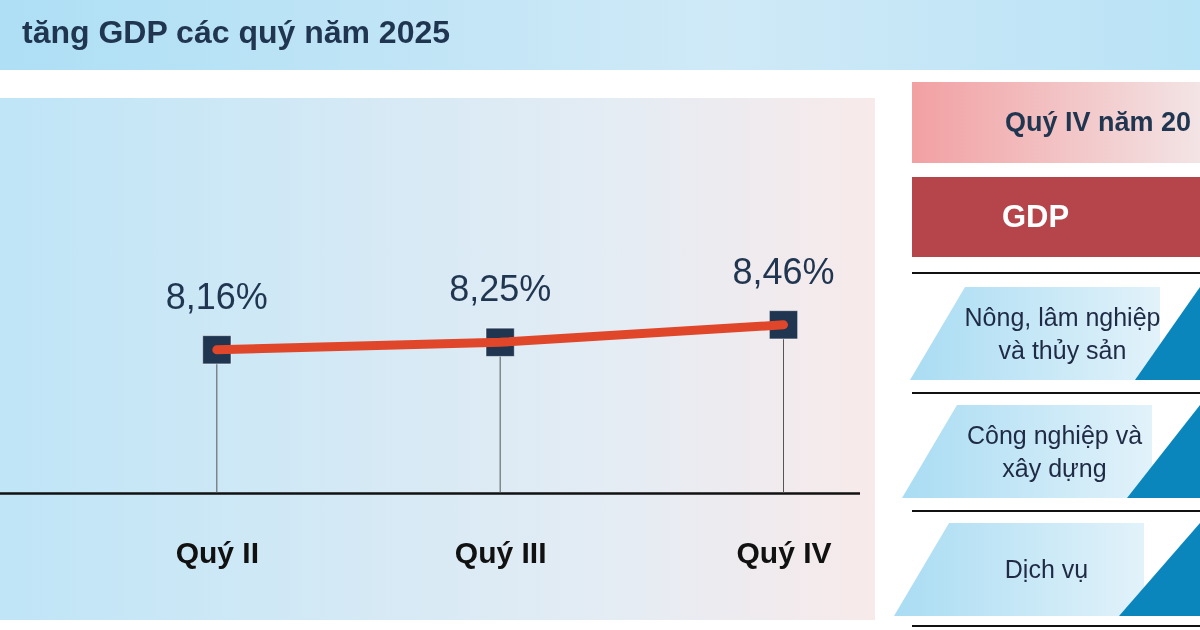 This screenshot has height=630, width=1200. What do you see at coordinates (784, 552) in the screenshot?
I see `x-tick-label: Quý IV` at bounding box center [784, 552].